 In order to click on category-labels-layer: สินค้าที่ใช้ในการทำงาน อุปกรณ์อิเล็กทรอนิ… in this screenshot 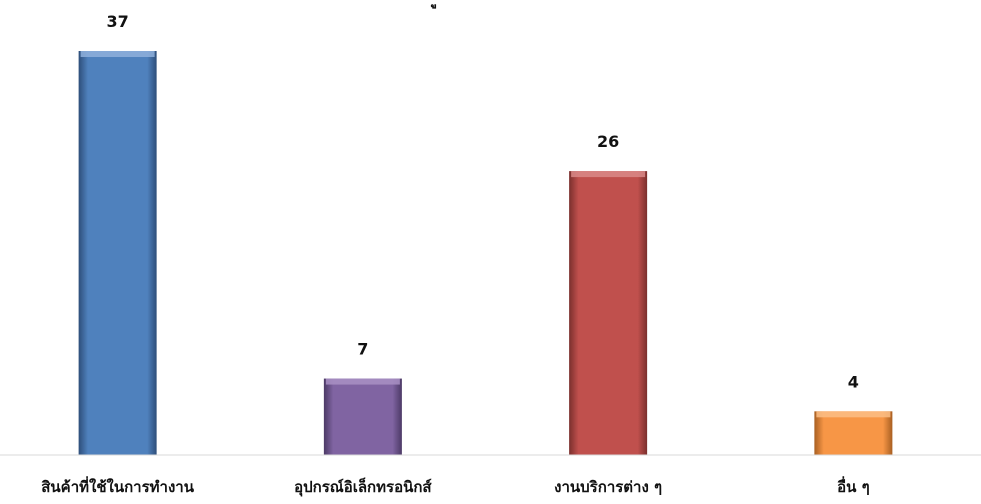, I will do `click(455, 486)`.